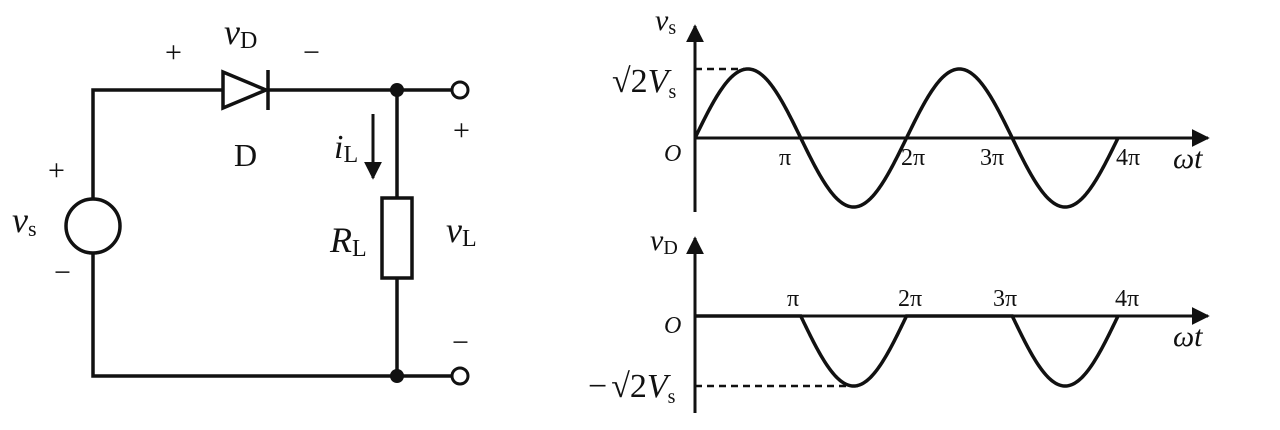 This screenshot has width=1280, height=430. I want to click on output-voltage-label: vL, so click(461, 231).